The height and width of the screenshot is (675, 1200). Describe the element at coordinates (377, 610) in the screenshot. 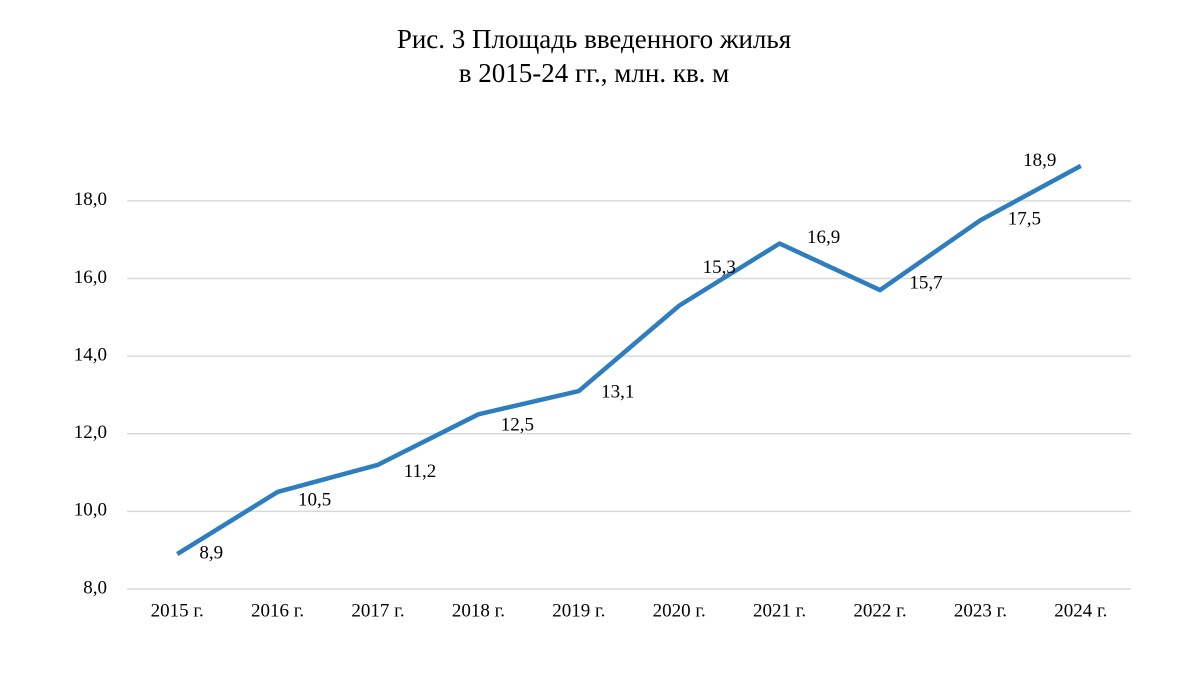

I see `x-tick-label: 2017 г.` at that location.